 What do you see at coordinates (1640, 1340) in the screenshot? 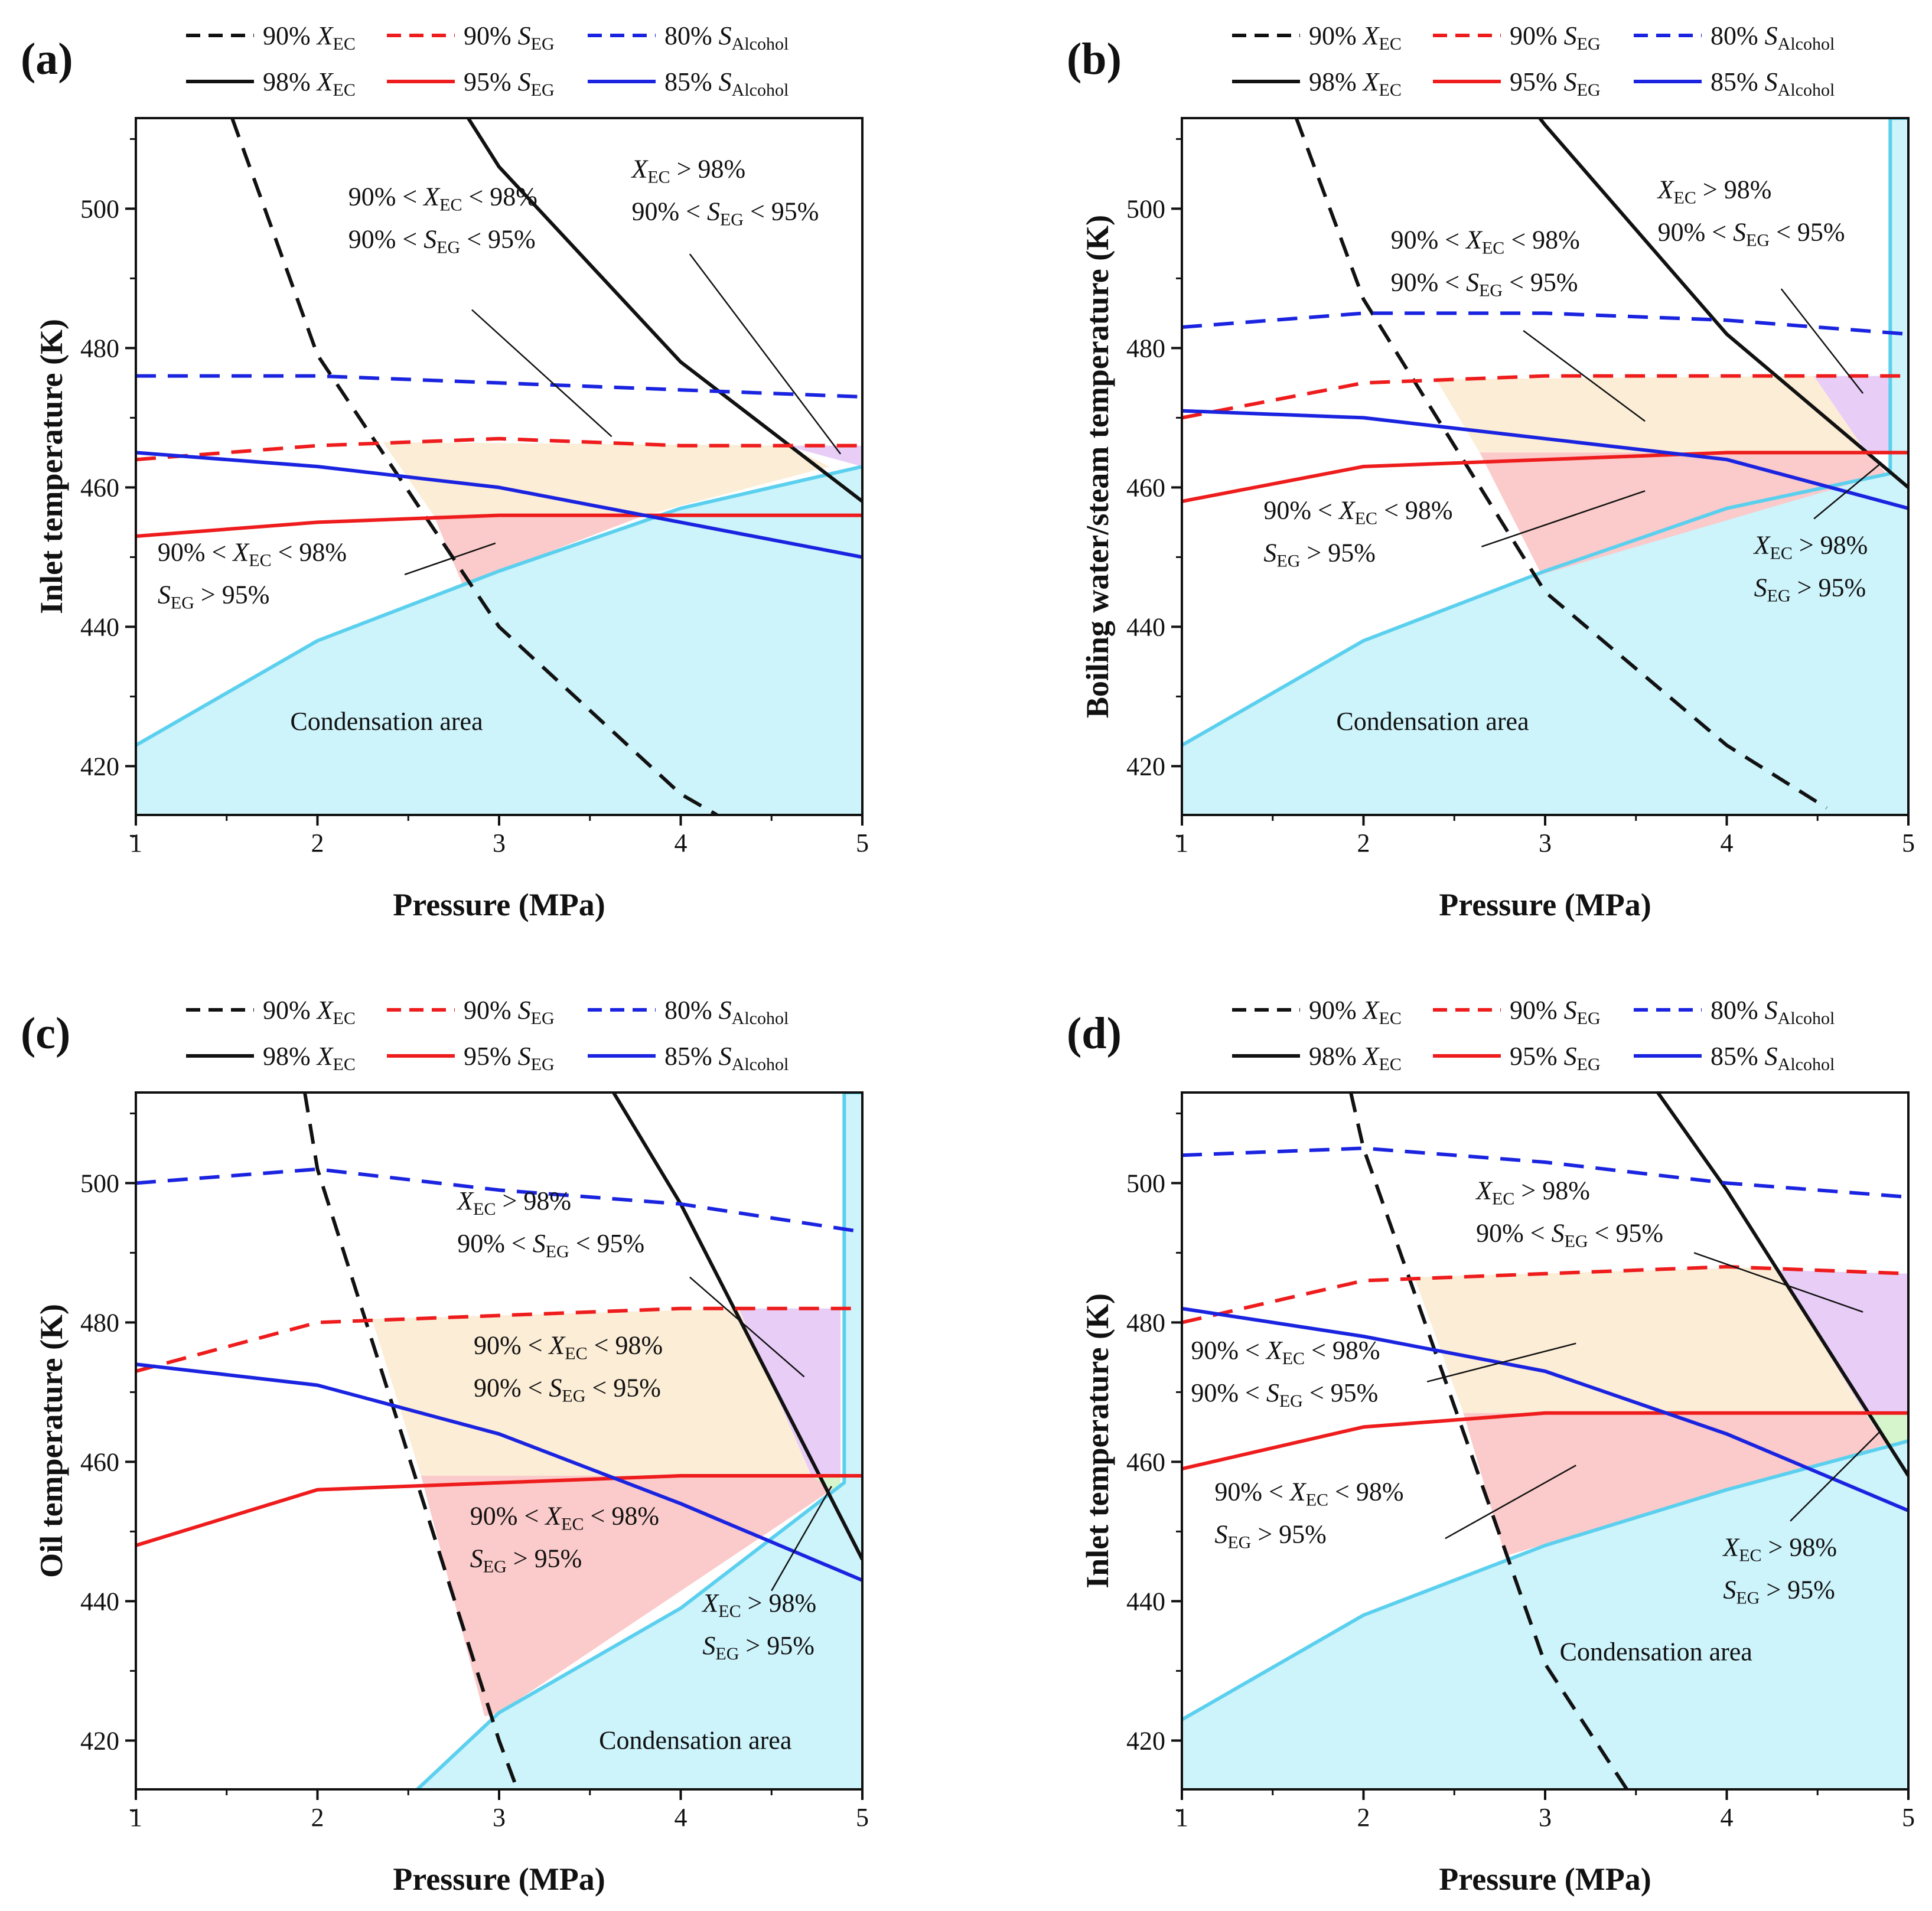
I see `region-orange` at bounding box center [1640, 1340].